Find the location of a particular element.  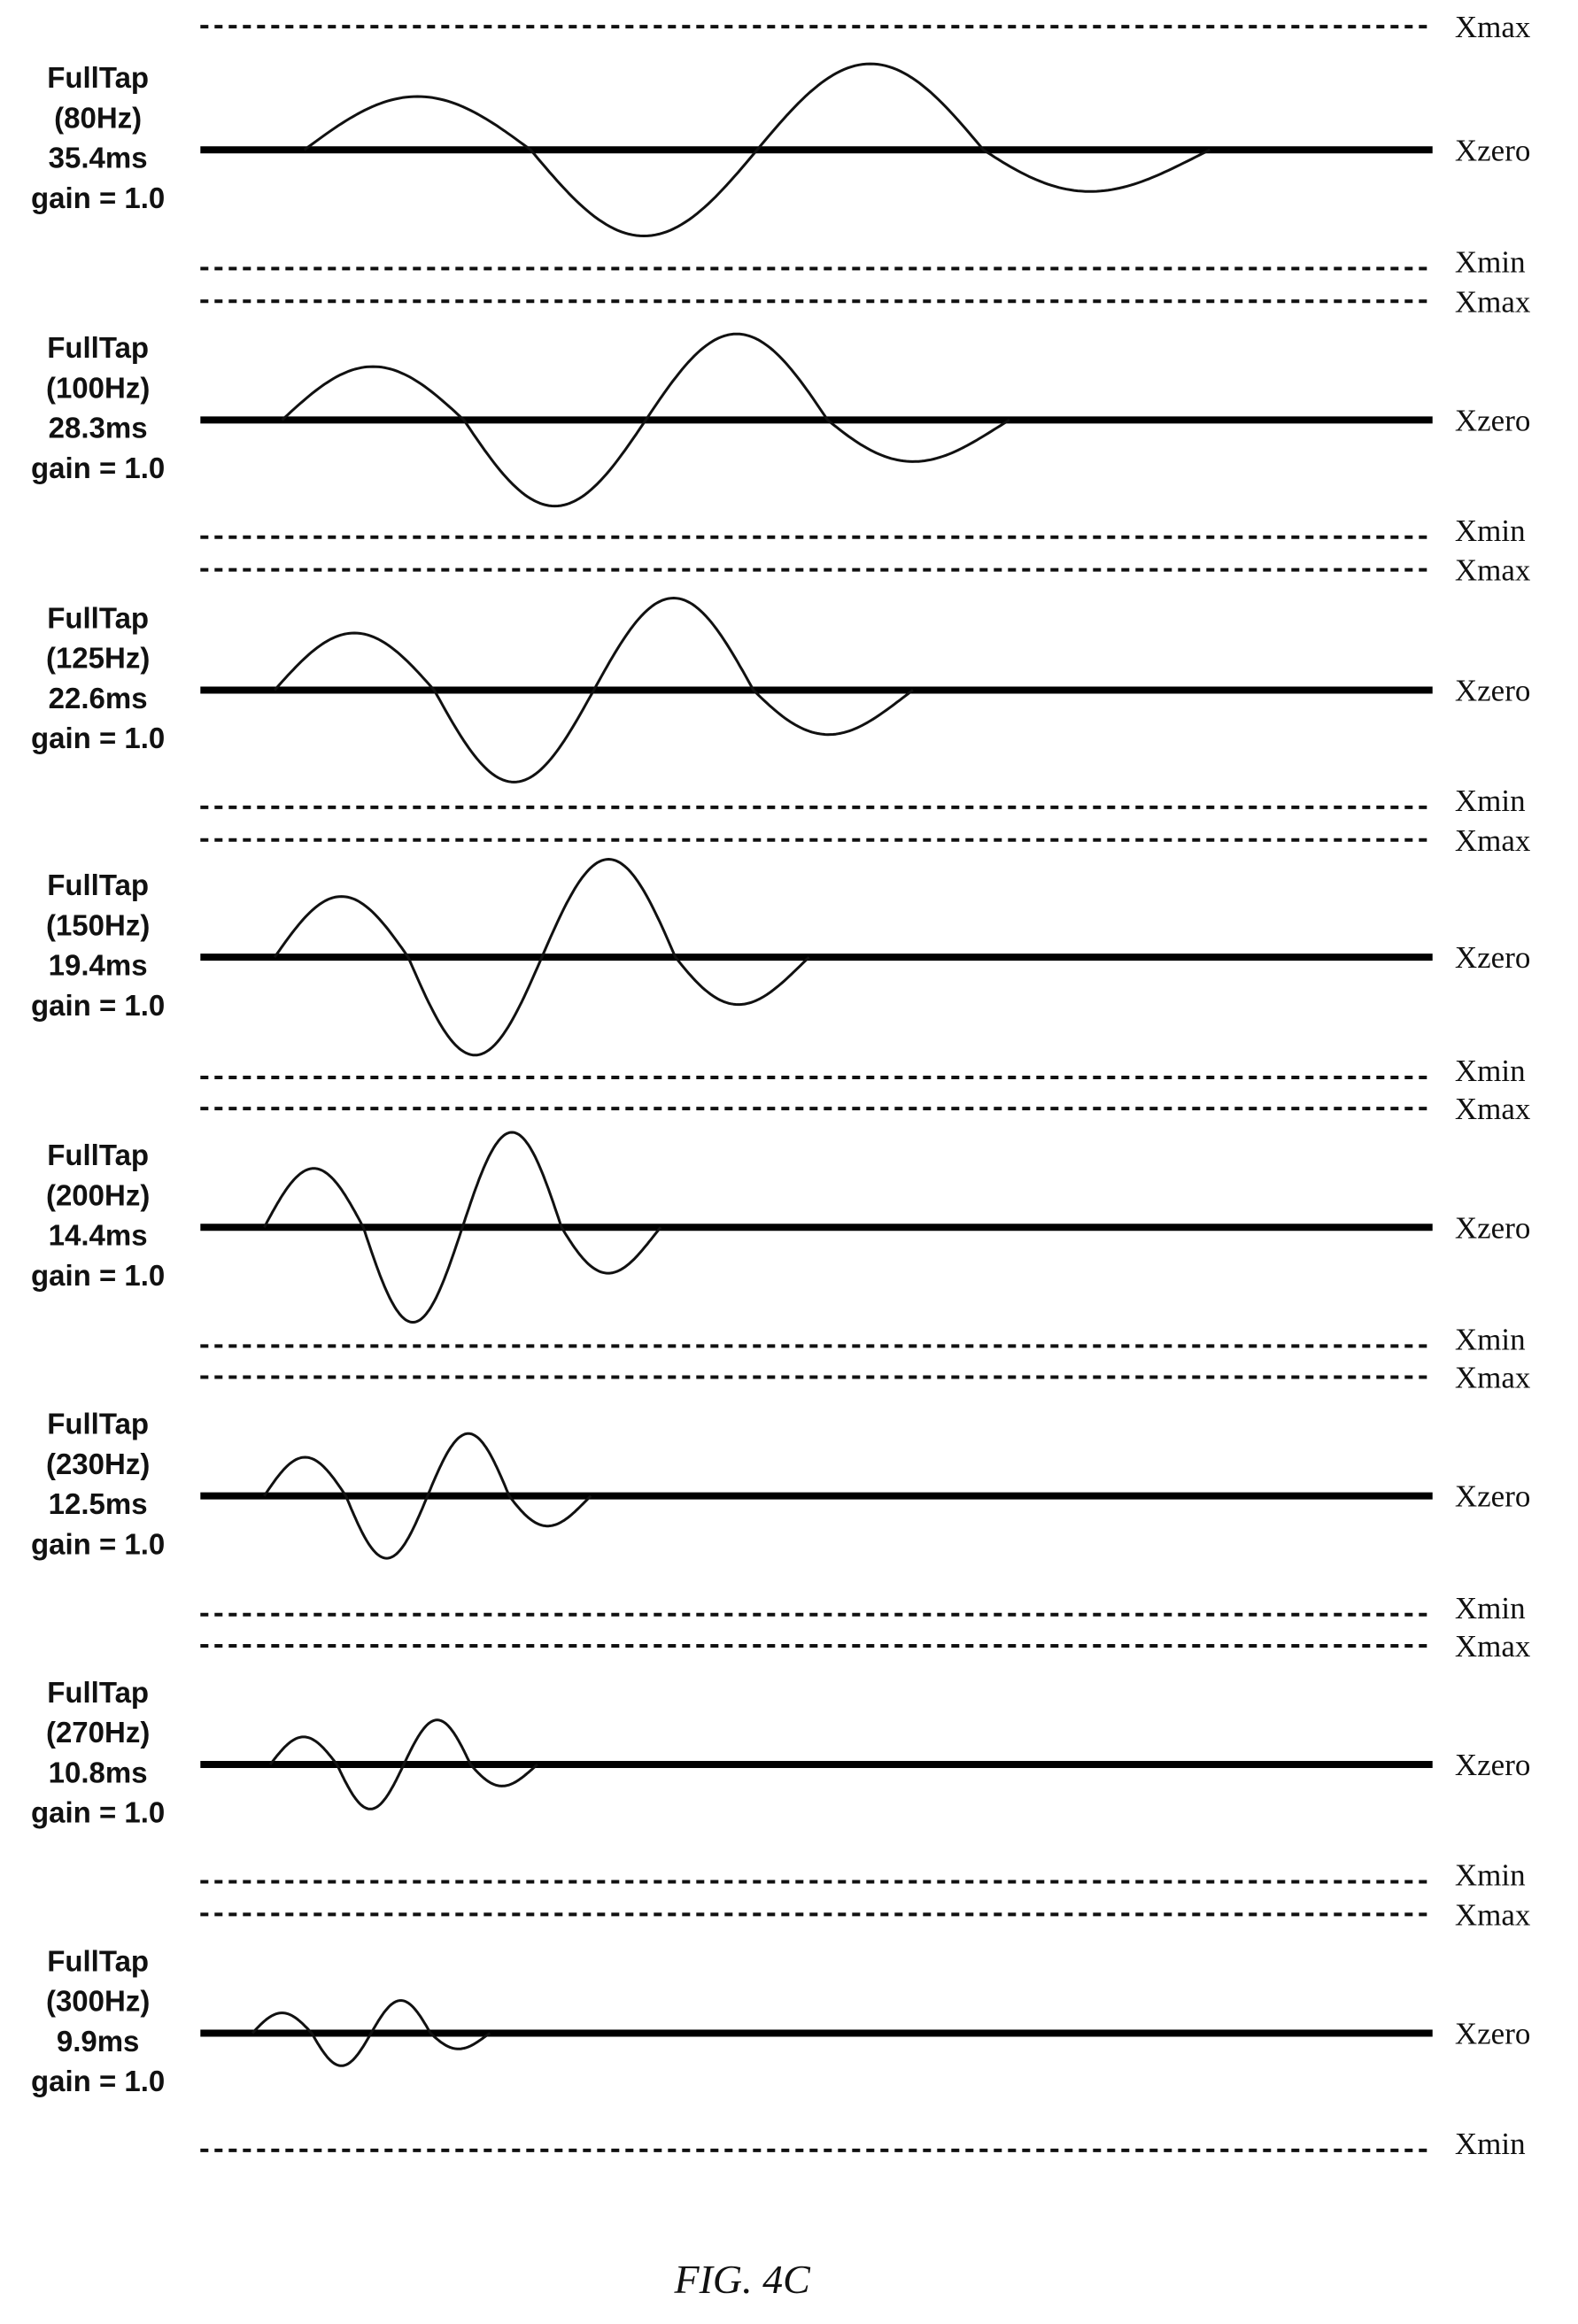

panel-freq-label: (230Hz) is located at coordinates (98, 1464).